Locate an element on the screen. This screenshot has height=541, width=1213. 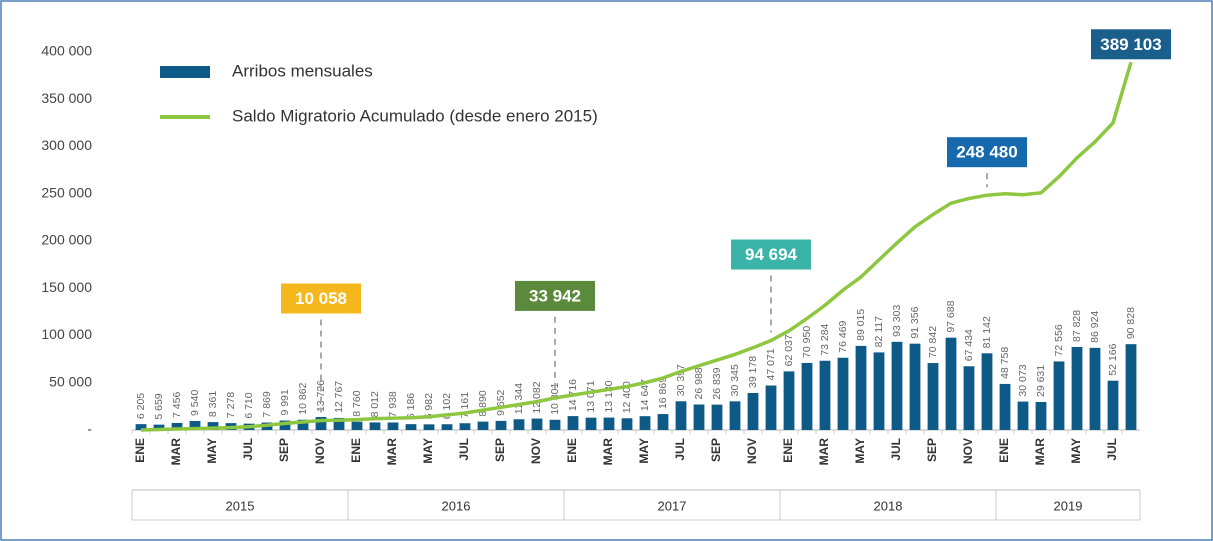
group-label: 2016 is located at coordinates (456, 505).